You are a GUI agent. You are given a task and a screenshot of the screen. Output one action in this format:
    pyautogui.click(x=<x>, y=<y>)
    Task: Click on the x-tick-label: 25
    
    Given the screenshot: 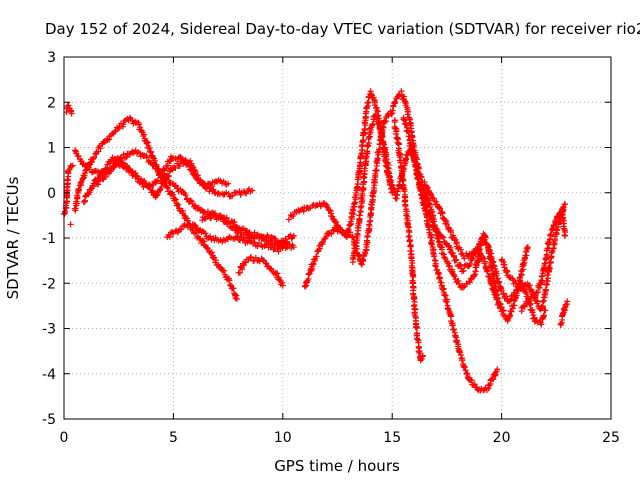 What is the action you would take?
    pyautogui.click(x=611, y=438)
    